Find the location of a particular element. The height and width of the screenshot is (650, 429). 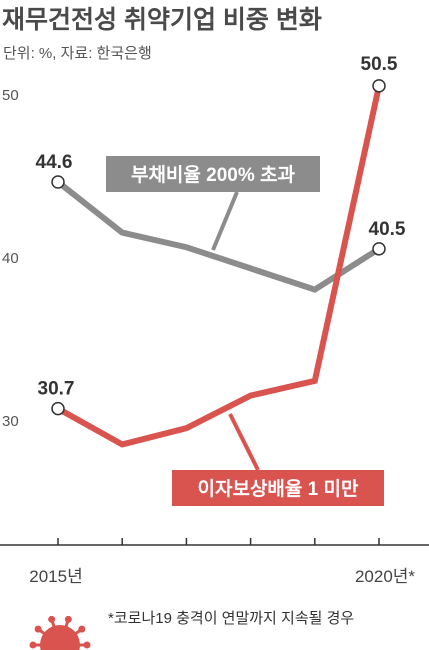

data-label: 50.5 is located at coordinates (379, 64).